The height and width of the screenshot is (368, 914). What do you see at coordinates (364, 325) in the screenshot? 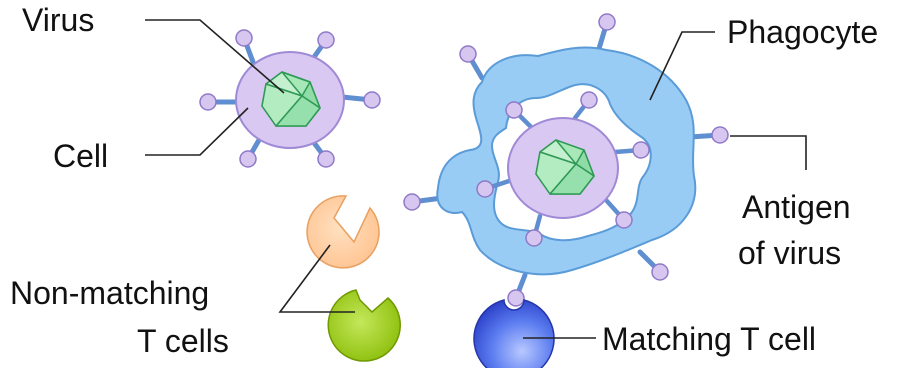
I see `t-cell-green-nonmatching` at bounding box center [364, 325].